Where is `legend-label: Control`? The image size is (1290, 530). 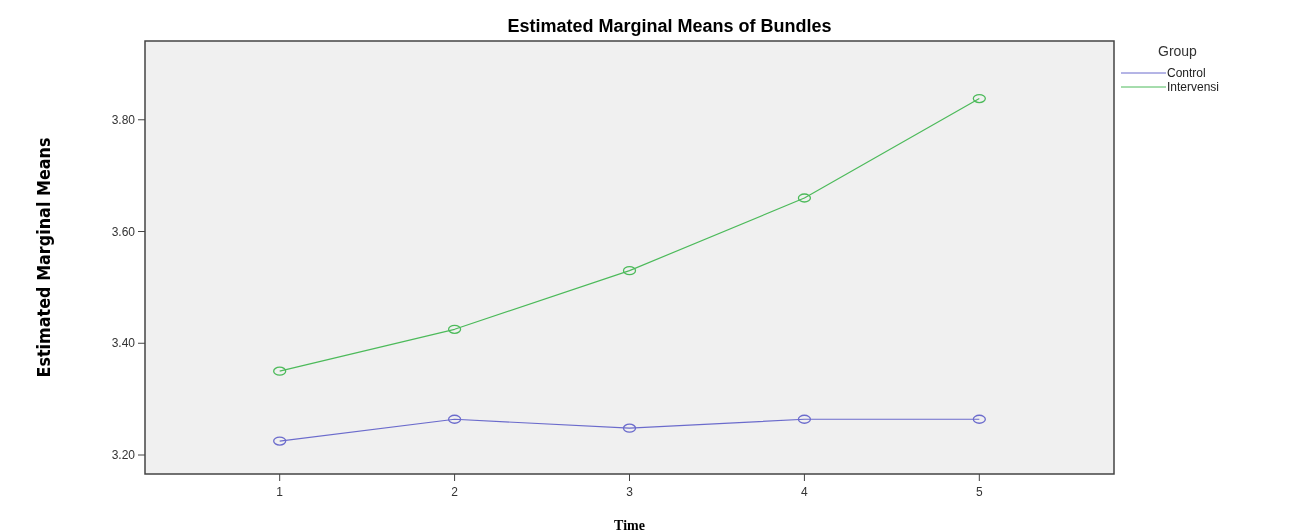 legend-label: Control is located at coordinates (1186, 73).